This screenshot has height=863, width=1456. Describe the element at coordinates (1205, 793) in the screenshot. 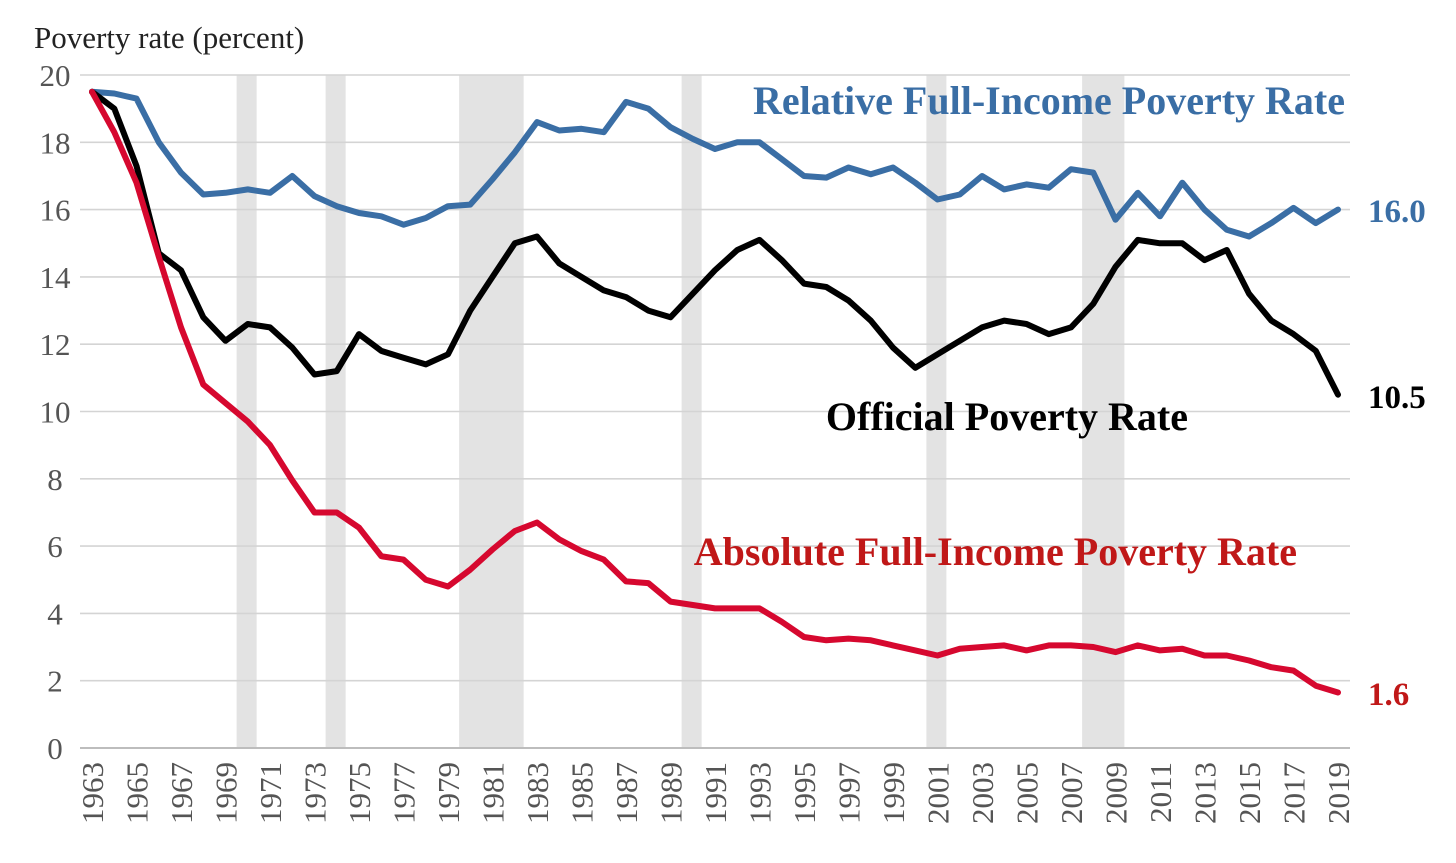

I see `x-tick-label: 2013` at that location.